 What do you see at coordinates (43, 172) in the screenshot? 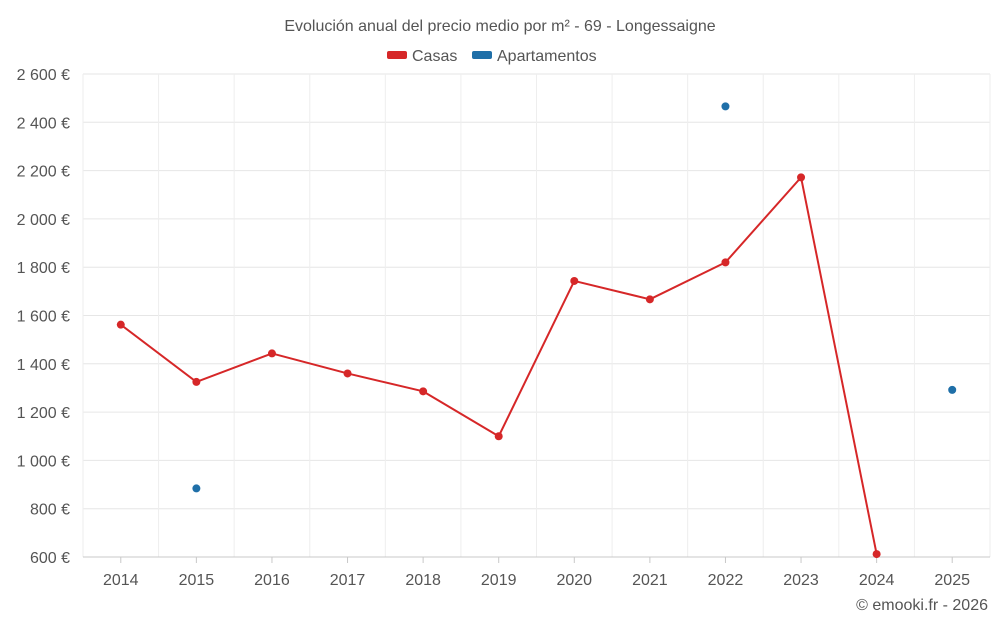
I see `y-tick-label: 2 200 €` at bounding box center [43, 172].